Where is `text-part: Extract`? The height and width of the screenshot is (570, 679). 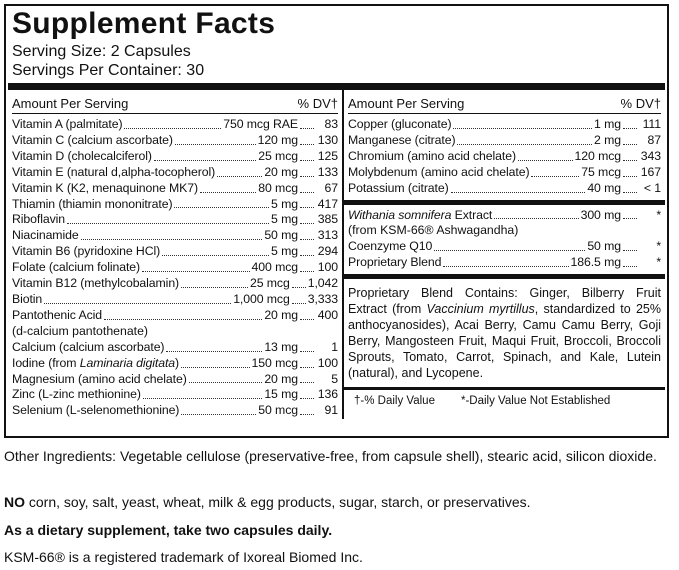 text-part: Extract is located at coordinates (472, 214).